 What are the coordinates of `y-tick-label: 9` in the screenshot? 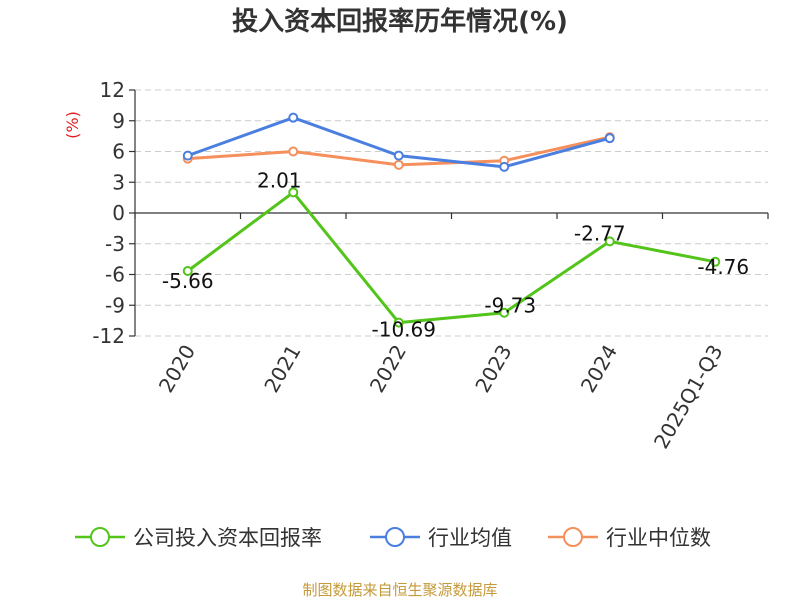 It's located at (118, 121).